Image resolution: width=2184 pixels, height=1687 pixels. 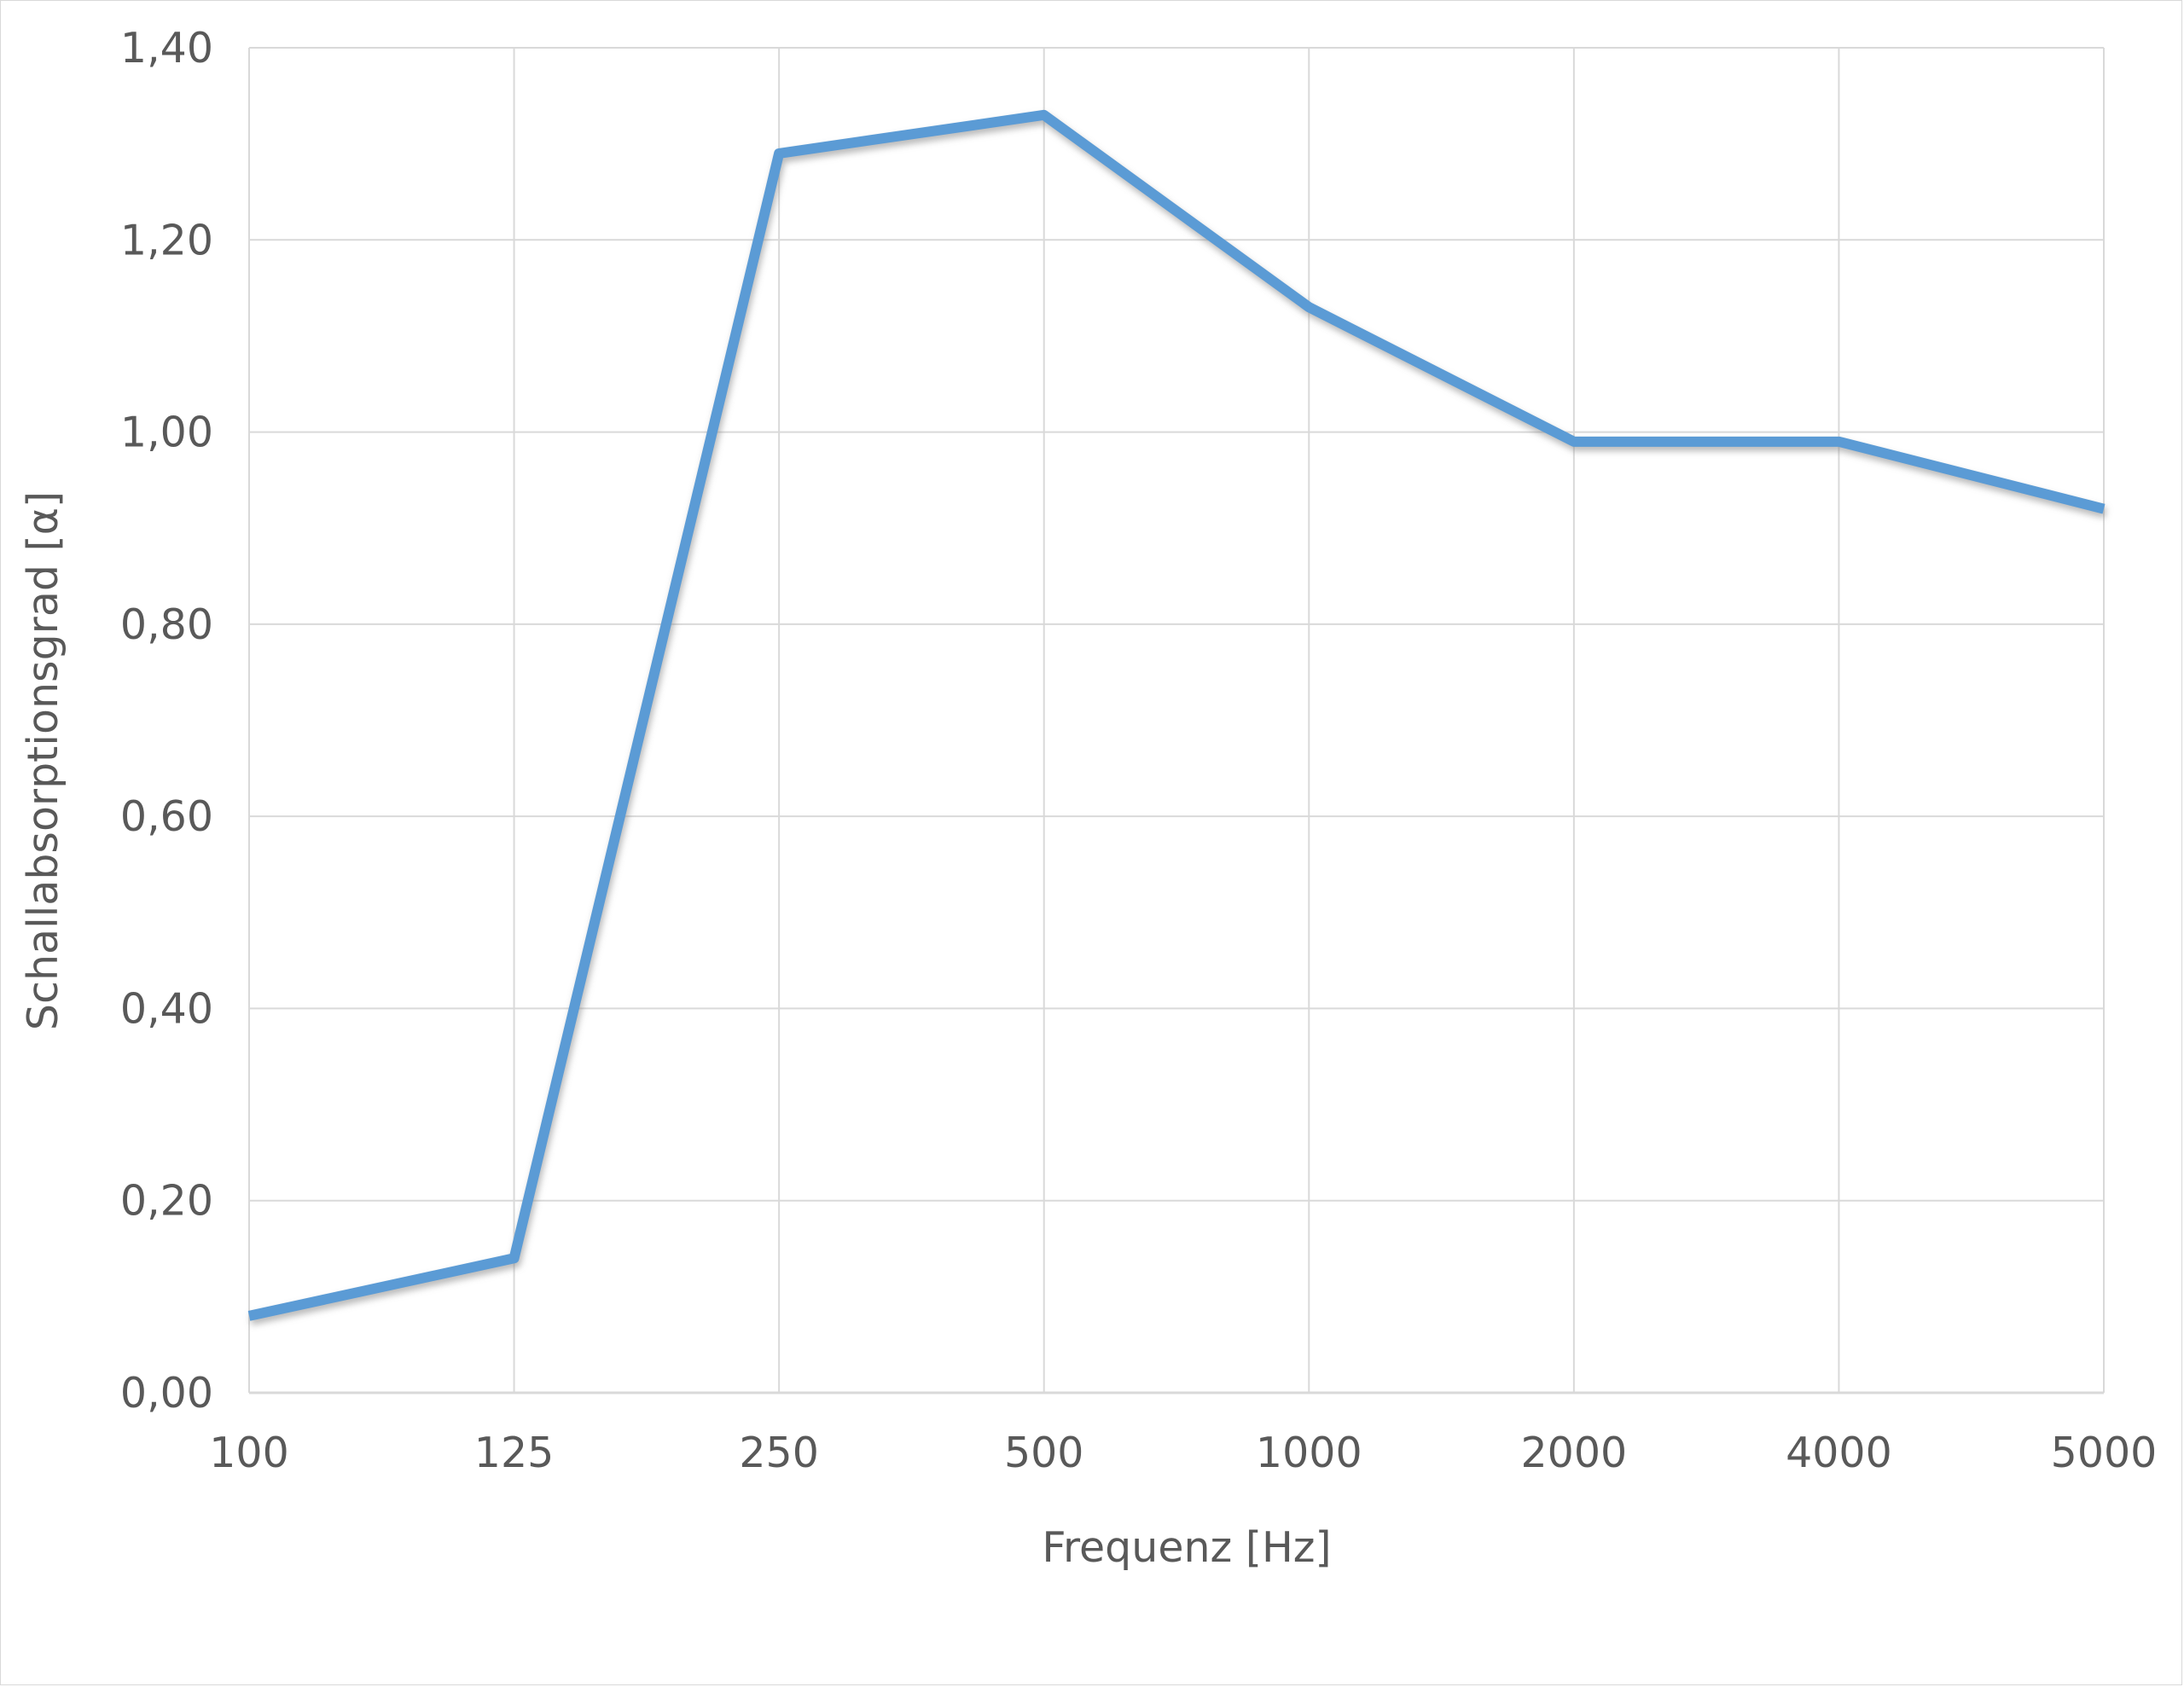 What do you see at coordinates (167, 817) in the screenshot?
I see `y-tick-label: 0,60` at bounding box center [167, 817].